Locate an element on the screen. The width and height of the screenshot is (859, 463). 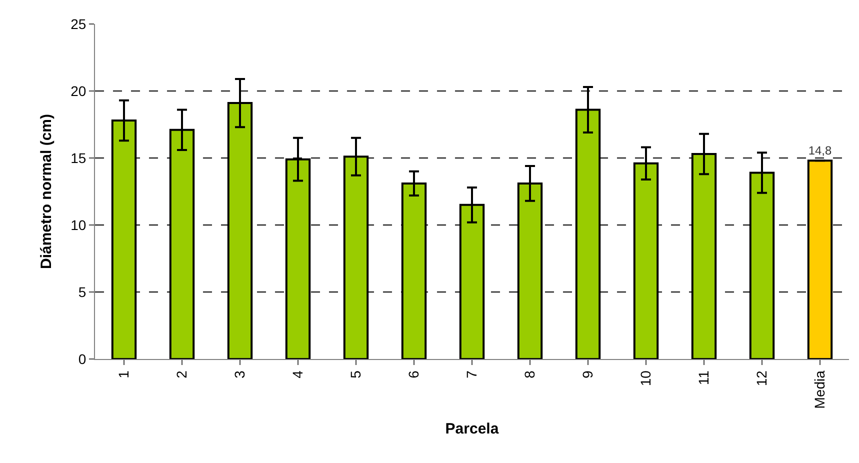
y-tick-label: 10 is located at coordinates (78, 224).